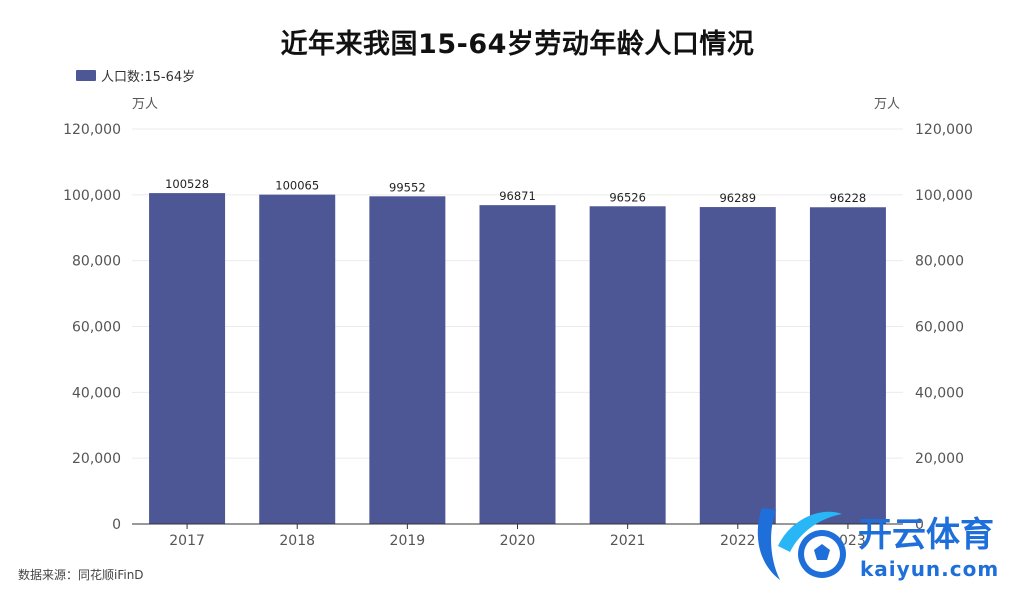 The height and width of the screenshot is (600, 1035). Describe the element at coordinates (518, 541) in the screenshot. I see `x-tick-label: 2020` at that location.